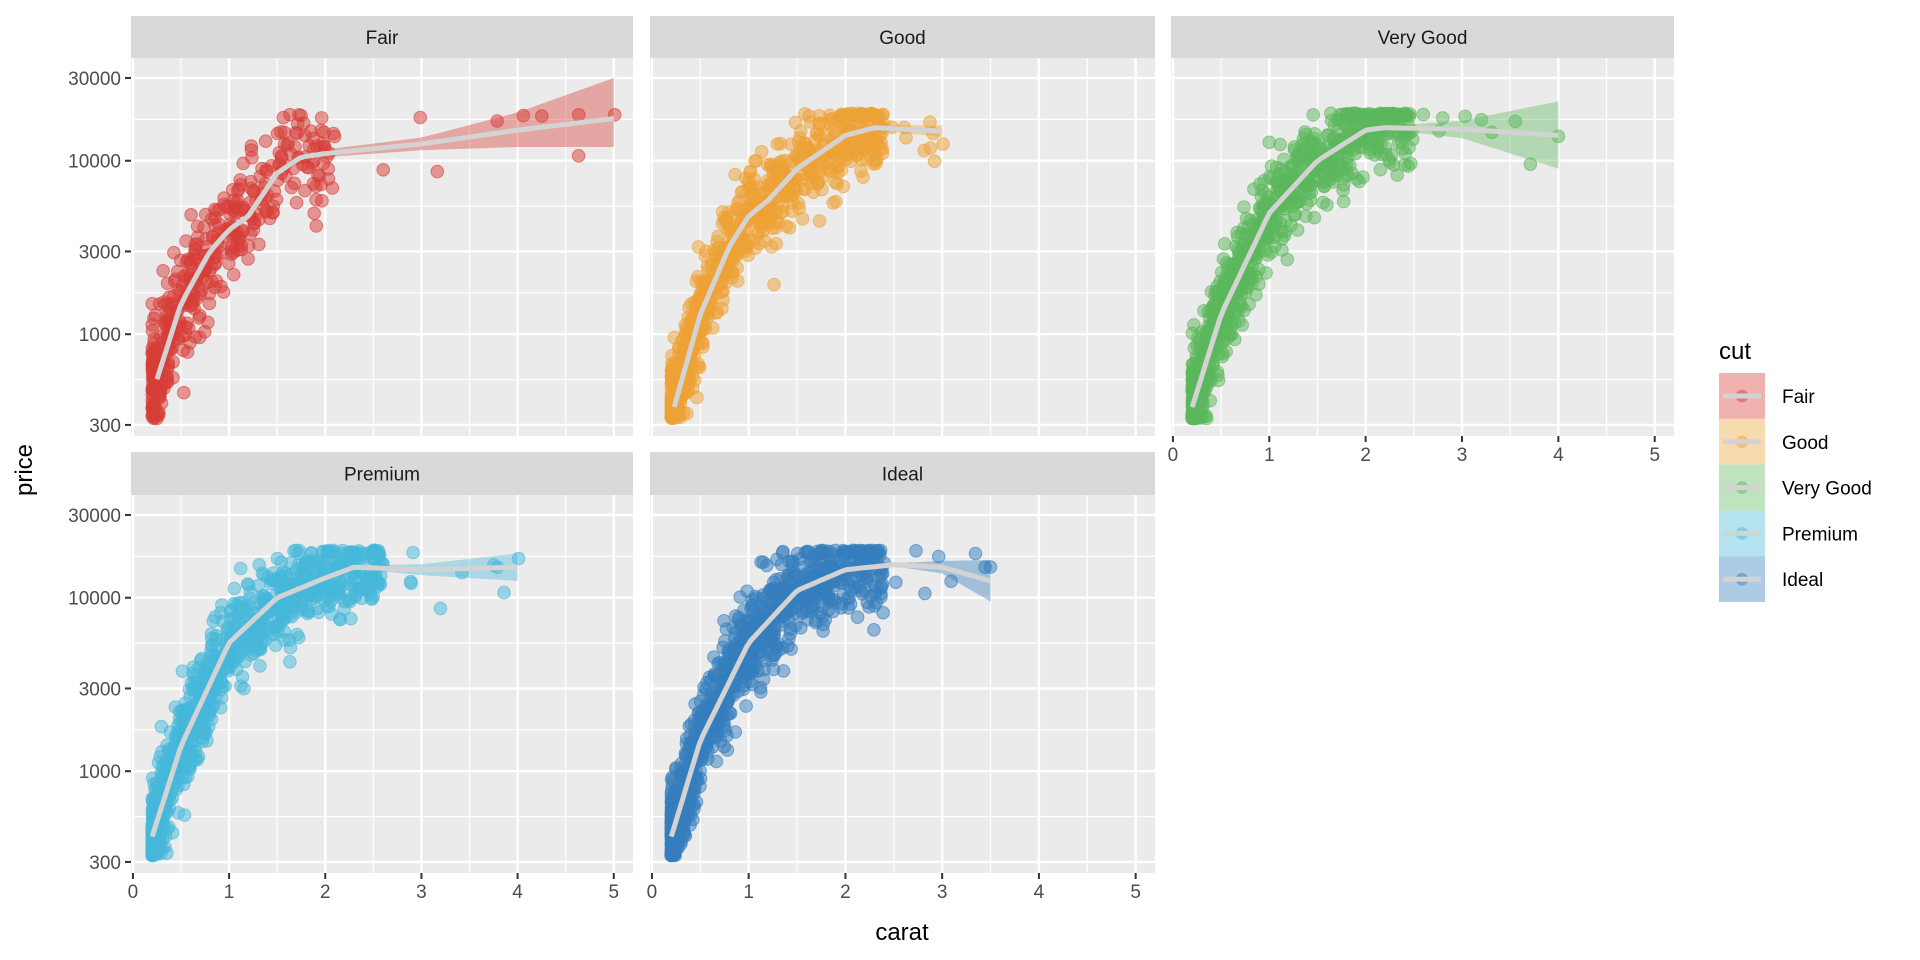  I want to click on y-tick-label: 10000, so click(94, 599).